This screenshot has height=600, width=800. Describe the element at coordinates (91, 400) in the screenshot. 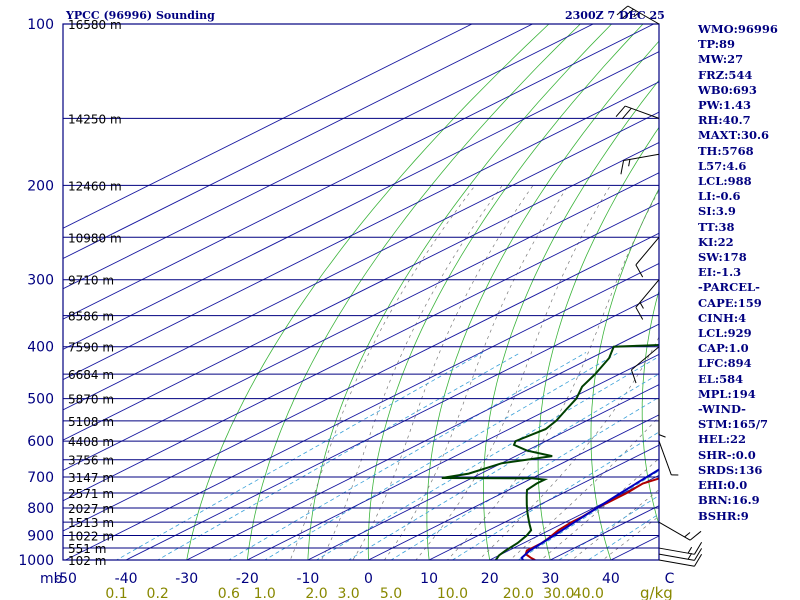

I see `height-label: 5870 m` at that location.